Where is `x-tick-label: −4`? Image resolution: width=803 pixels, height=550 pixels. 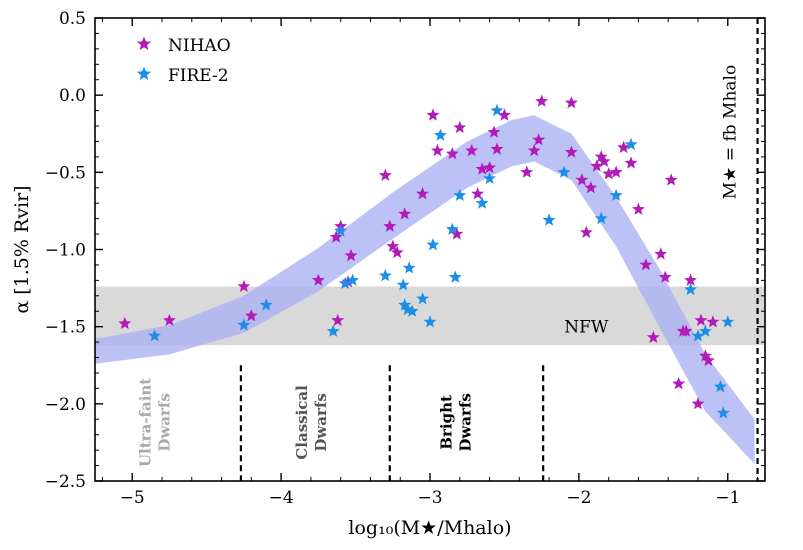
x-tick-label: −4 is located at coordinates (281, 498).